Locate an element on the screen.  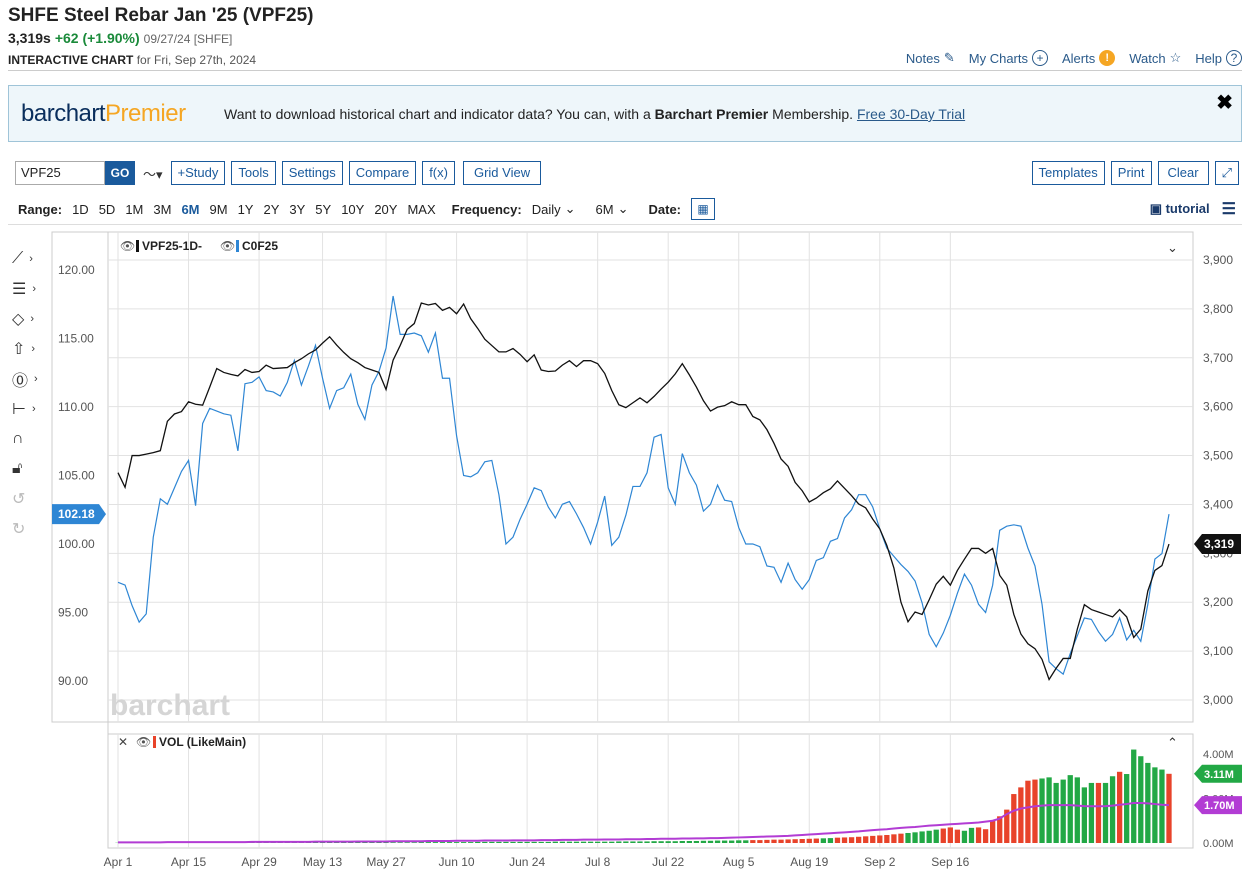
symbol-input: VPF25 is located at coordinates (60, 173).